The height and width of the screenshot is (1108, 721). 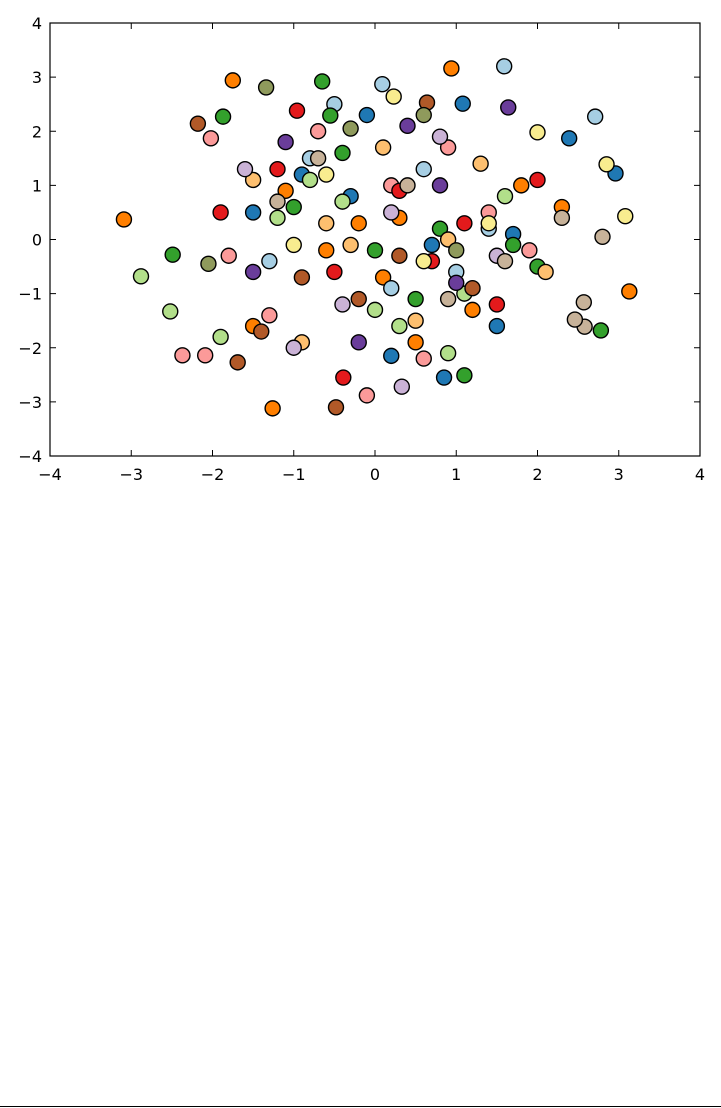 What do you see at coordinates (37, 77) in the screenshot?
I see `y-tick-label: 3` at bounding box center [37, 77].